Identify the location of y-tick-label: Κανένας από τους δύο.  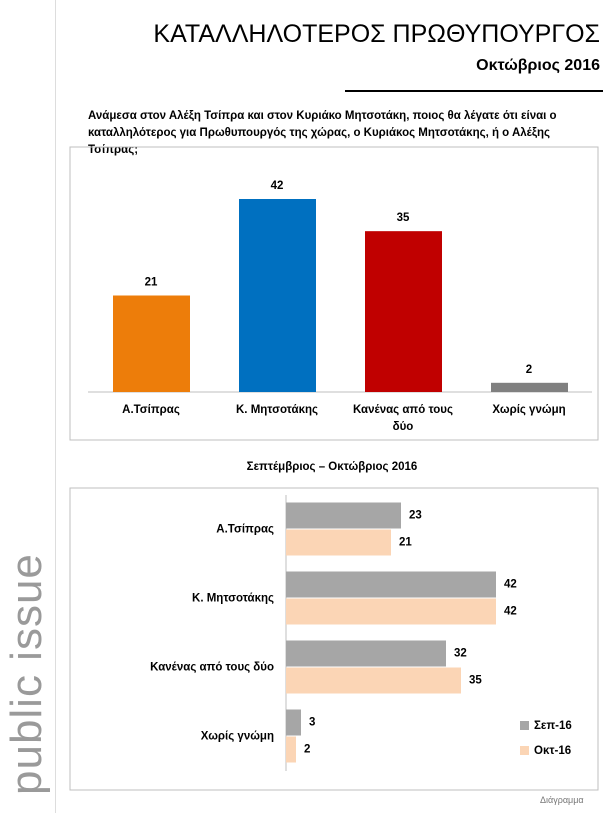
(212, 668).